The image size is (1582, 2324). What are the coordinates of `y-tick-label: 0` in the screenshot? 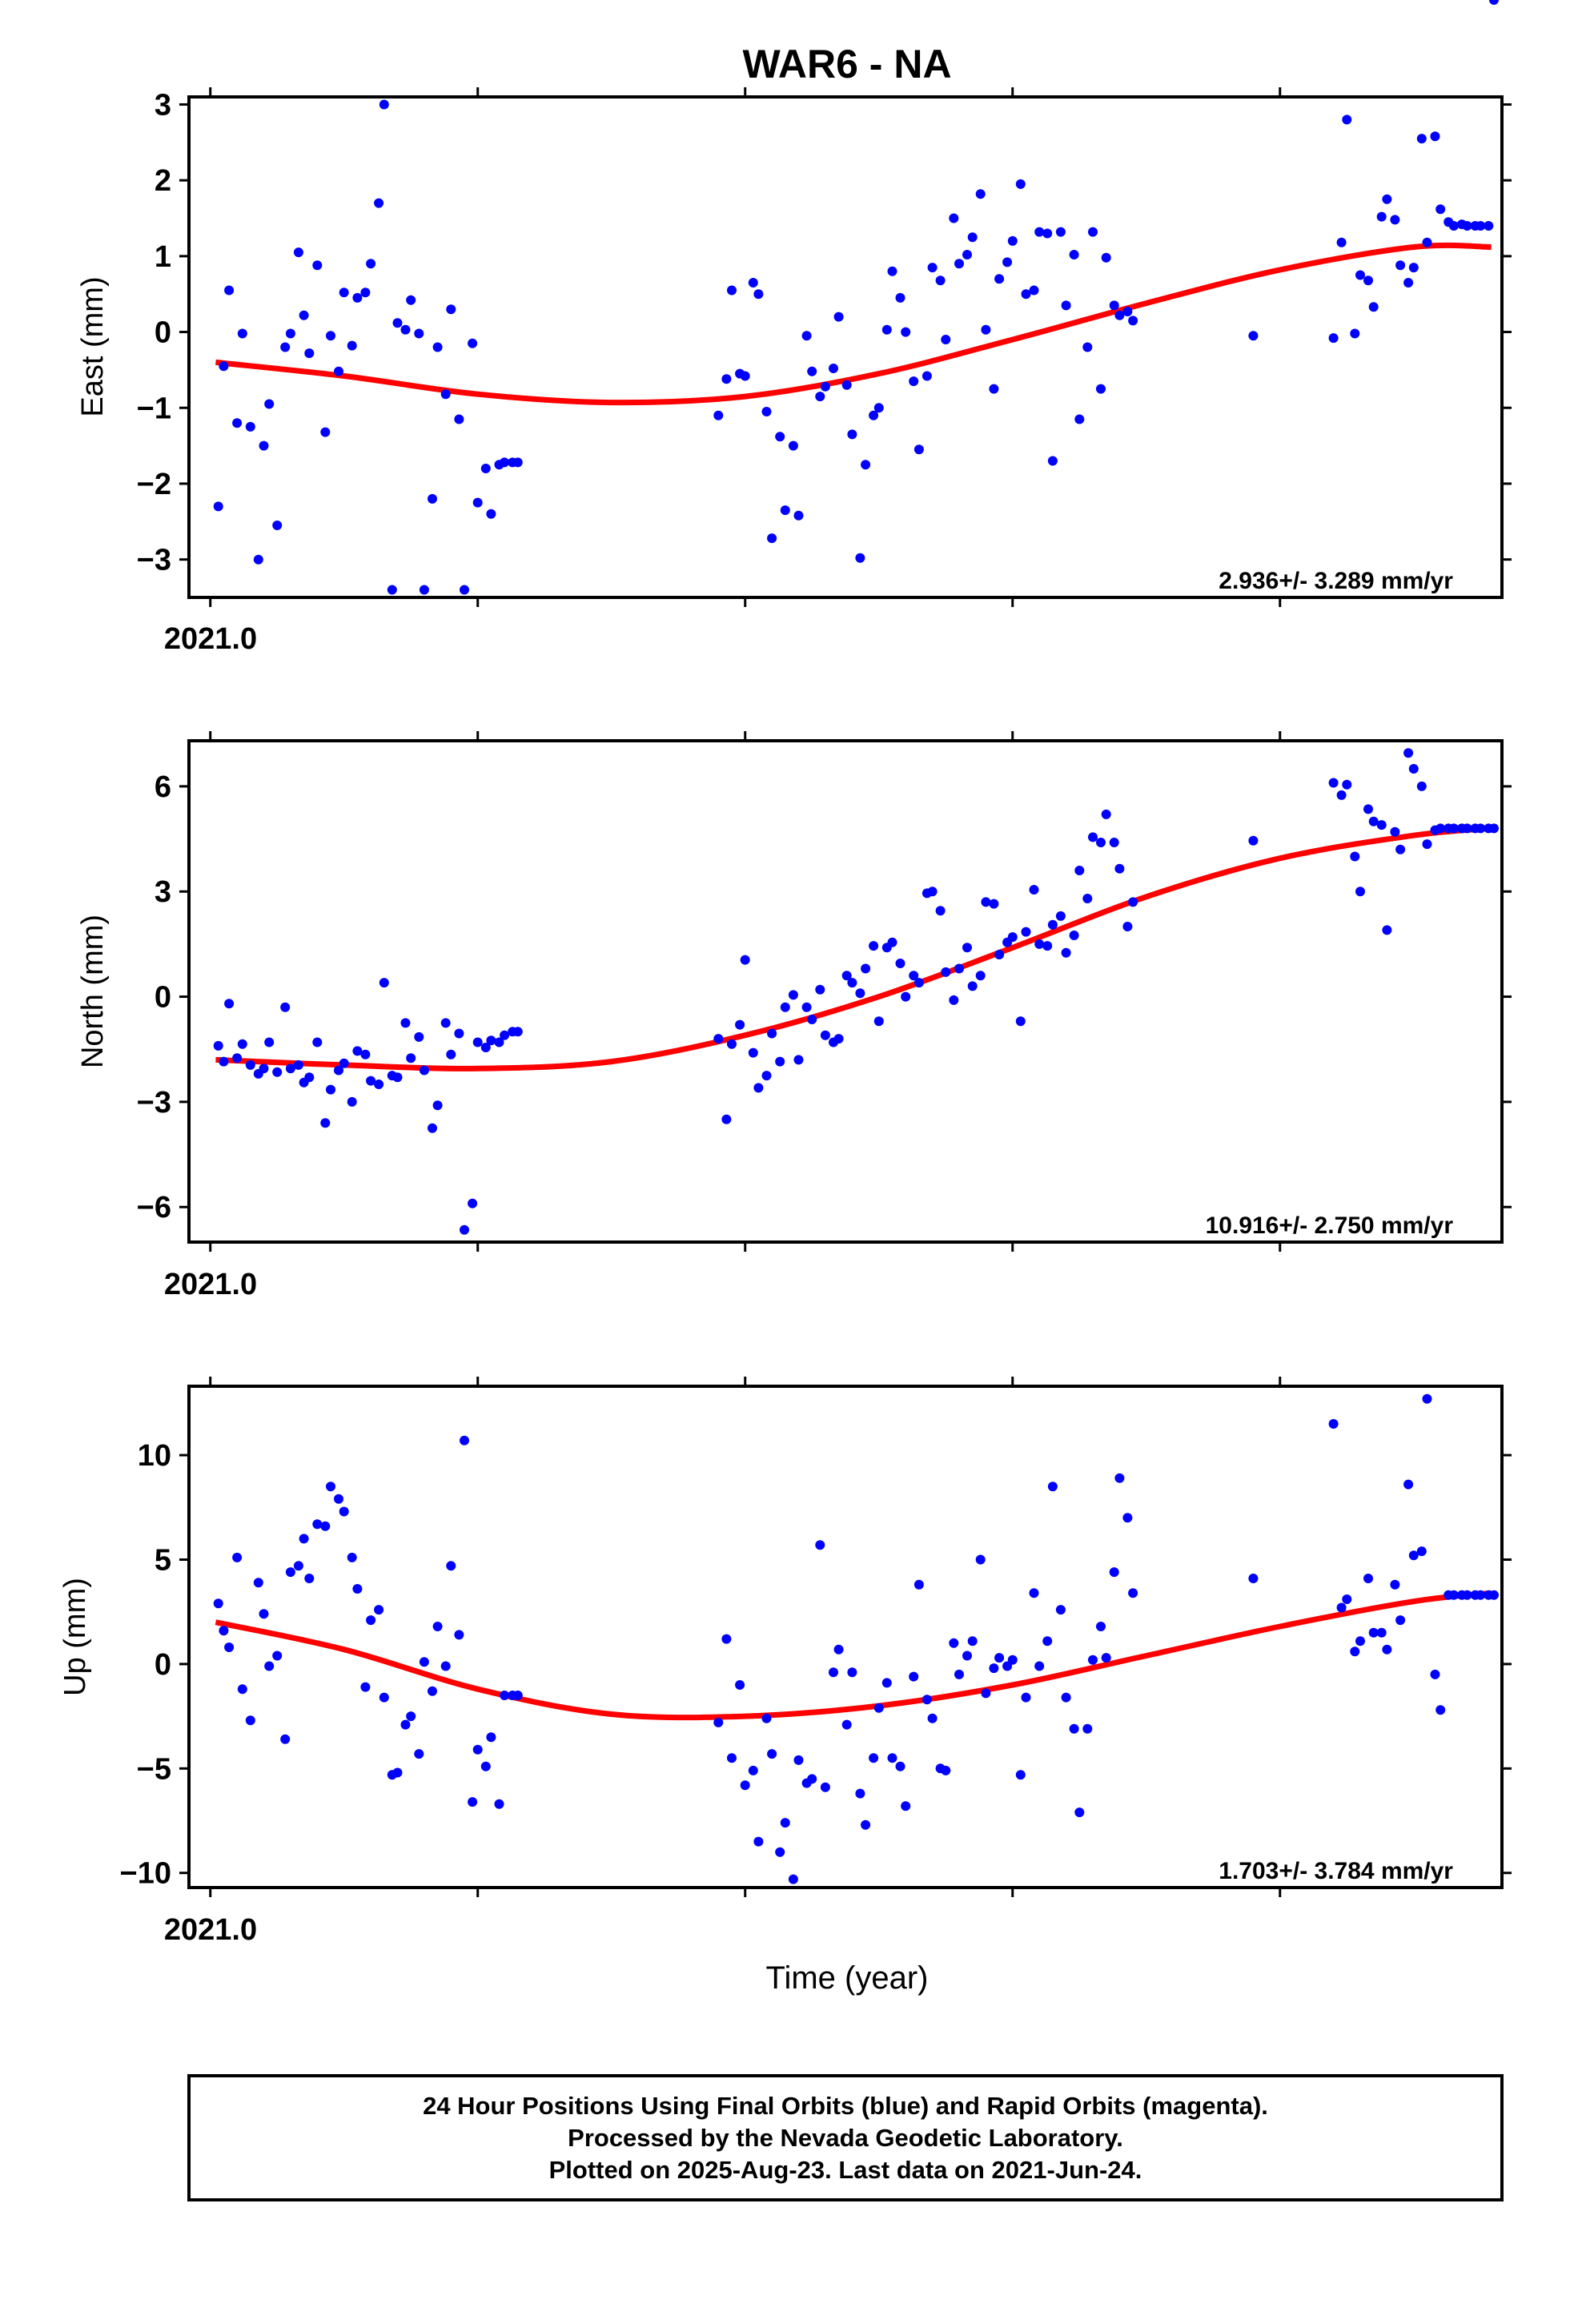 It's located at (163, 1665).